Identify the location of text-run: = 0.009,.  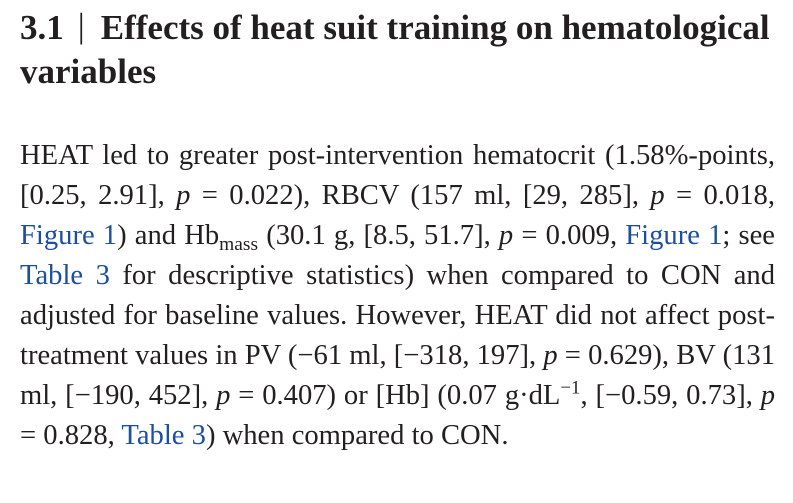
(569, 235).